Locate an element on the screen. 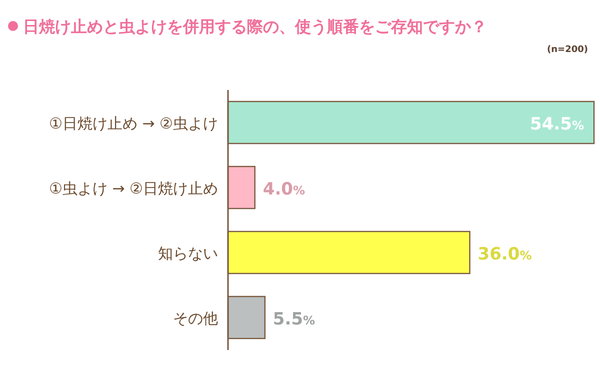 The height and width of the screenshot is (381, 600). data-label: 5.5% is located at coordinates (294, 320).